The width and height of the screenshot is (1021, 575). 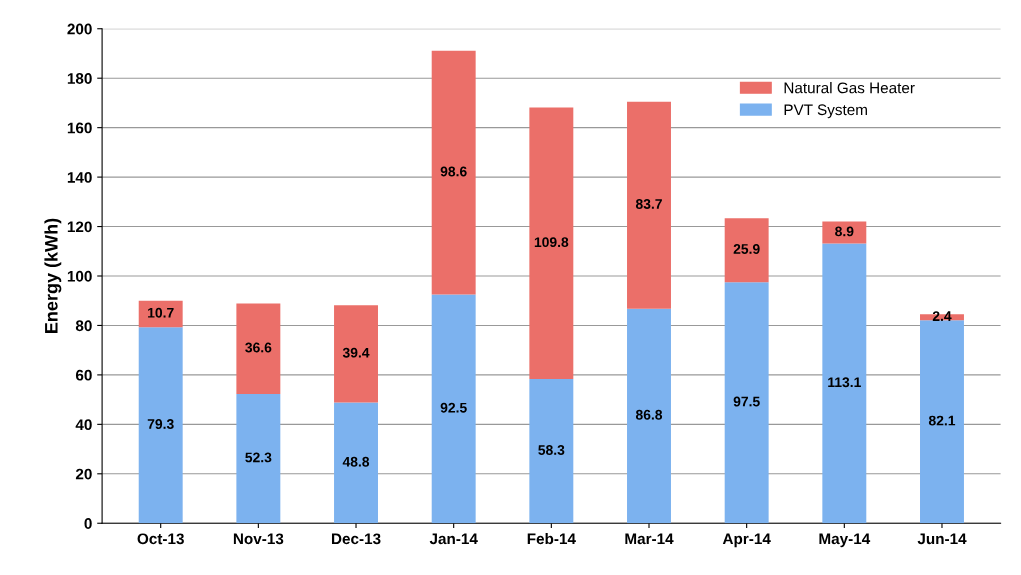 What do you see at coordinates (79, 177) in the screenshot?
I see `y-tick-label: 140` at bounding box center [79, 177].